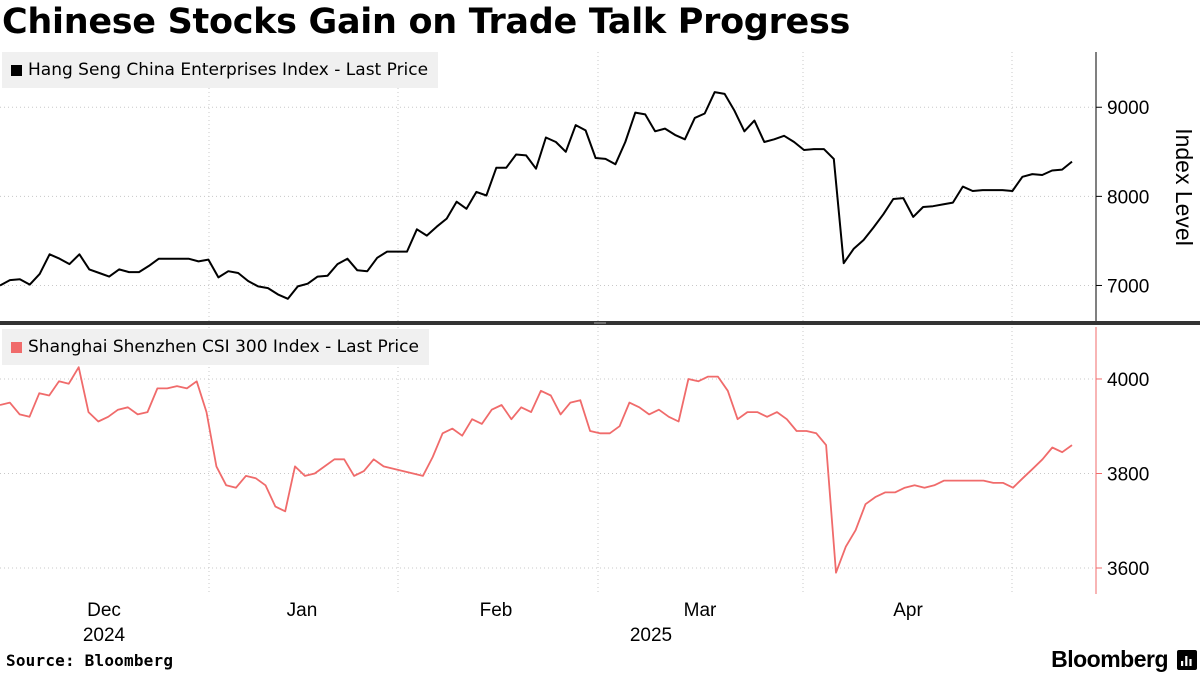  What do you see at coordinates (16, 70) in the screenshot?
I see `legend-swatch-hscei` at bounding box center [16, 70].